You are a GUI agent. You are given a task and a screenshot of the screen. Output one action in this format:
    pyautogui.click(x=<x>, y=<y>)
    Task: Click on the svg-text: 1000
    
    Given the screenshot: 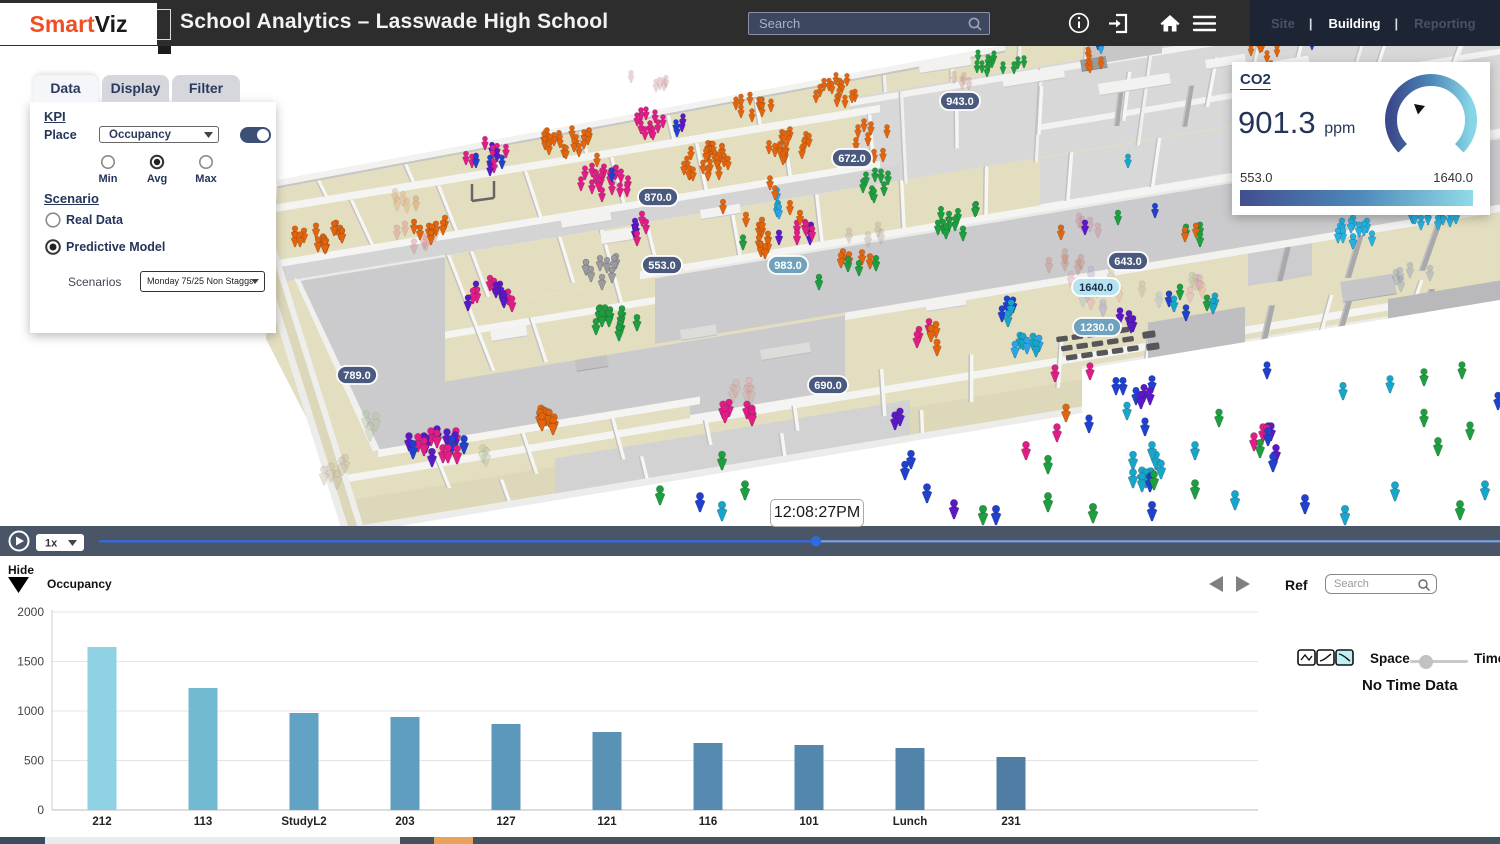 What is the action you would take?
    pyautogui.click(x=30, y=711)
    